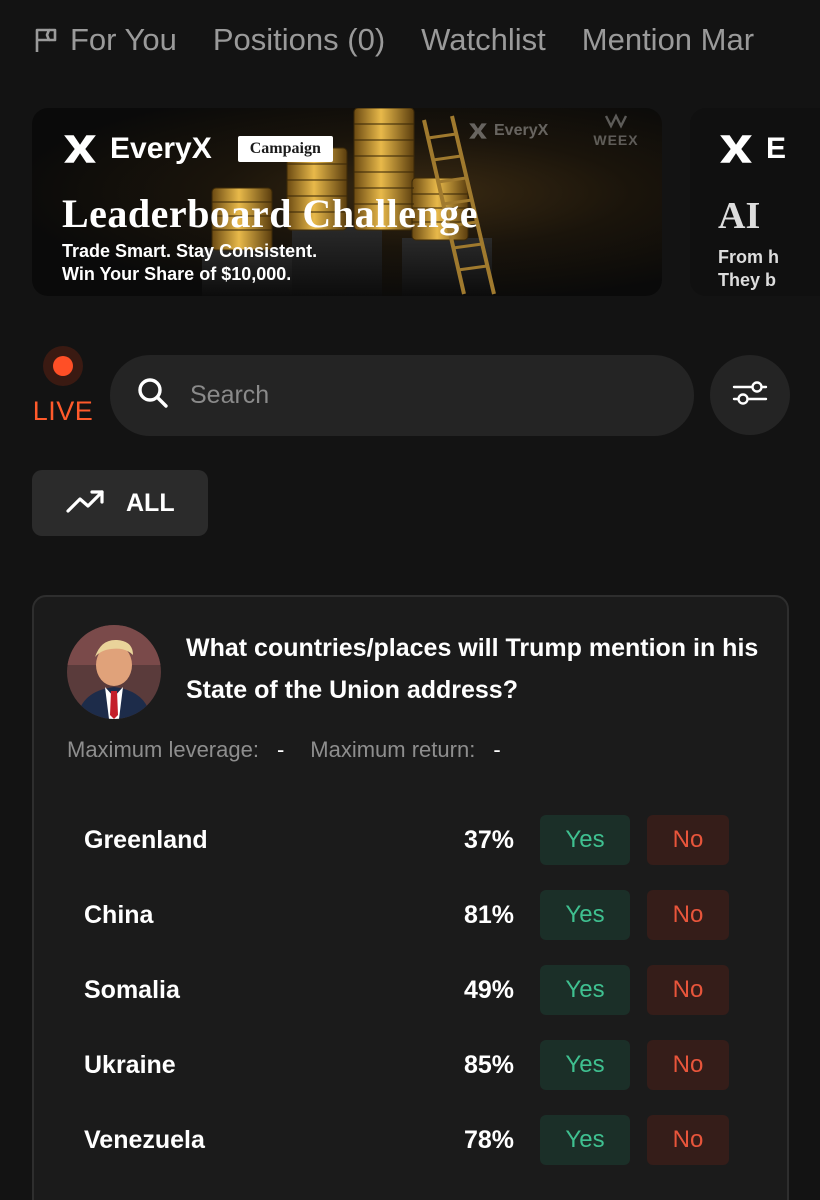 This screenshot has height=1200, width=820. Describe the element at coordinates (114, 672) in the screenshot. I see `avatar` at that location.